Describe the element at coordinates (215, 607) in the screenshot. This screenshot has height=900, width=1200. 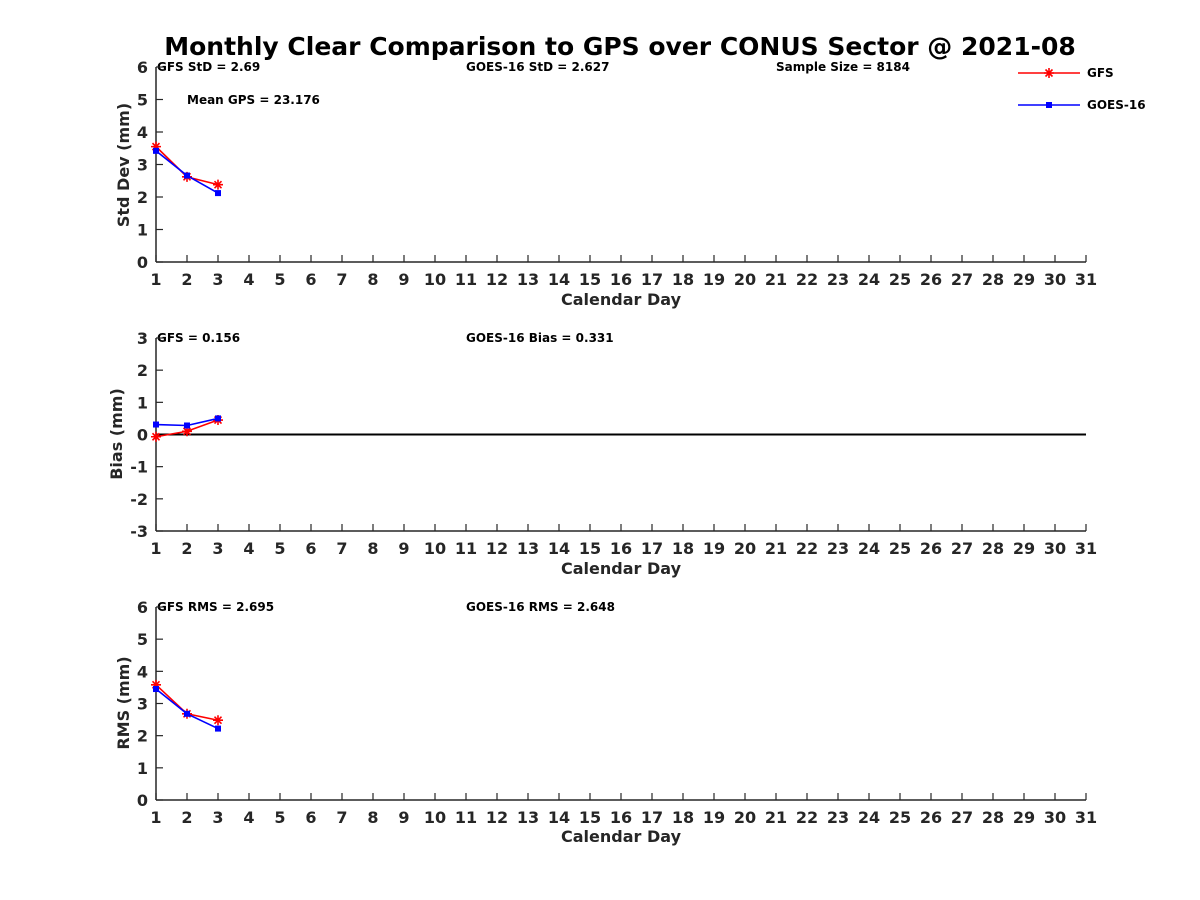
I see `gfs-rms-annotation: GFS RMS = 2.695` at that location.